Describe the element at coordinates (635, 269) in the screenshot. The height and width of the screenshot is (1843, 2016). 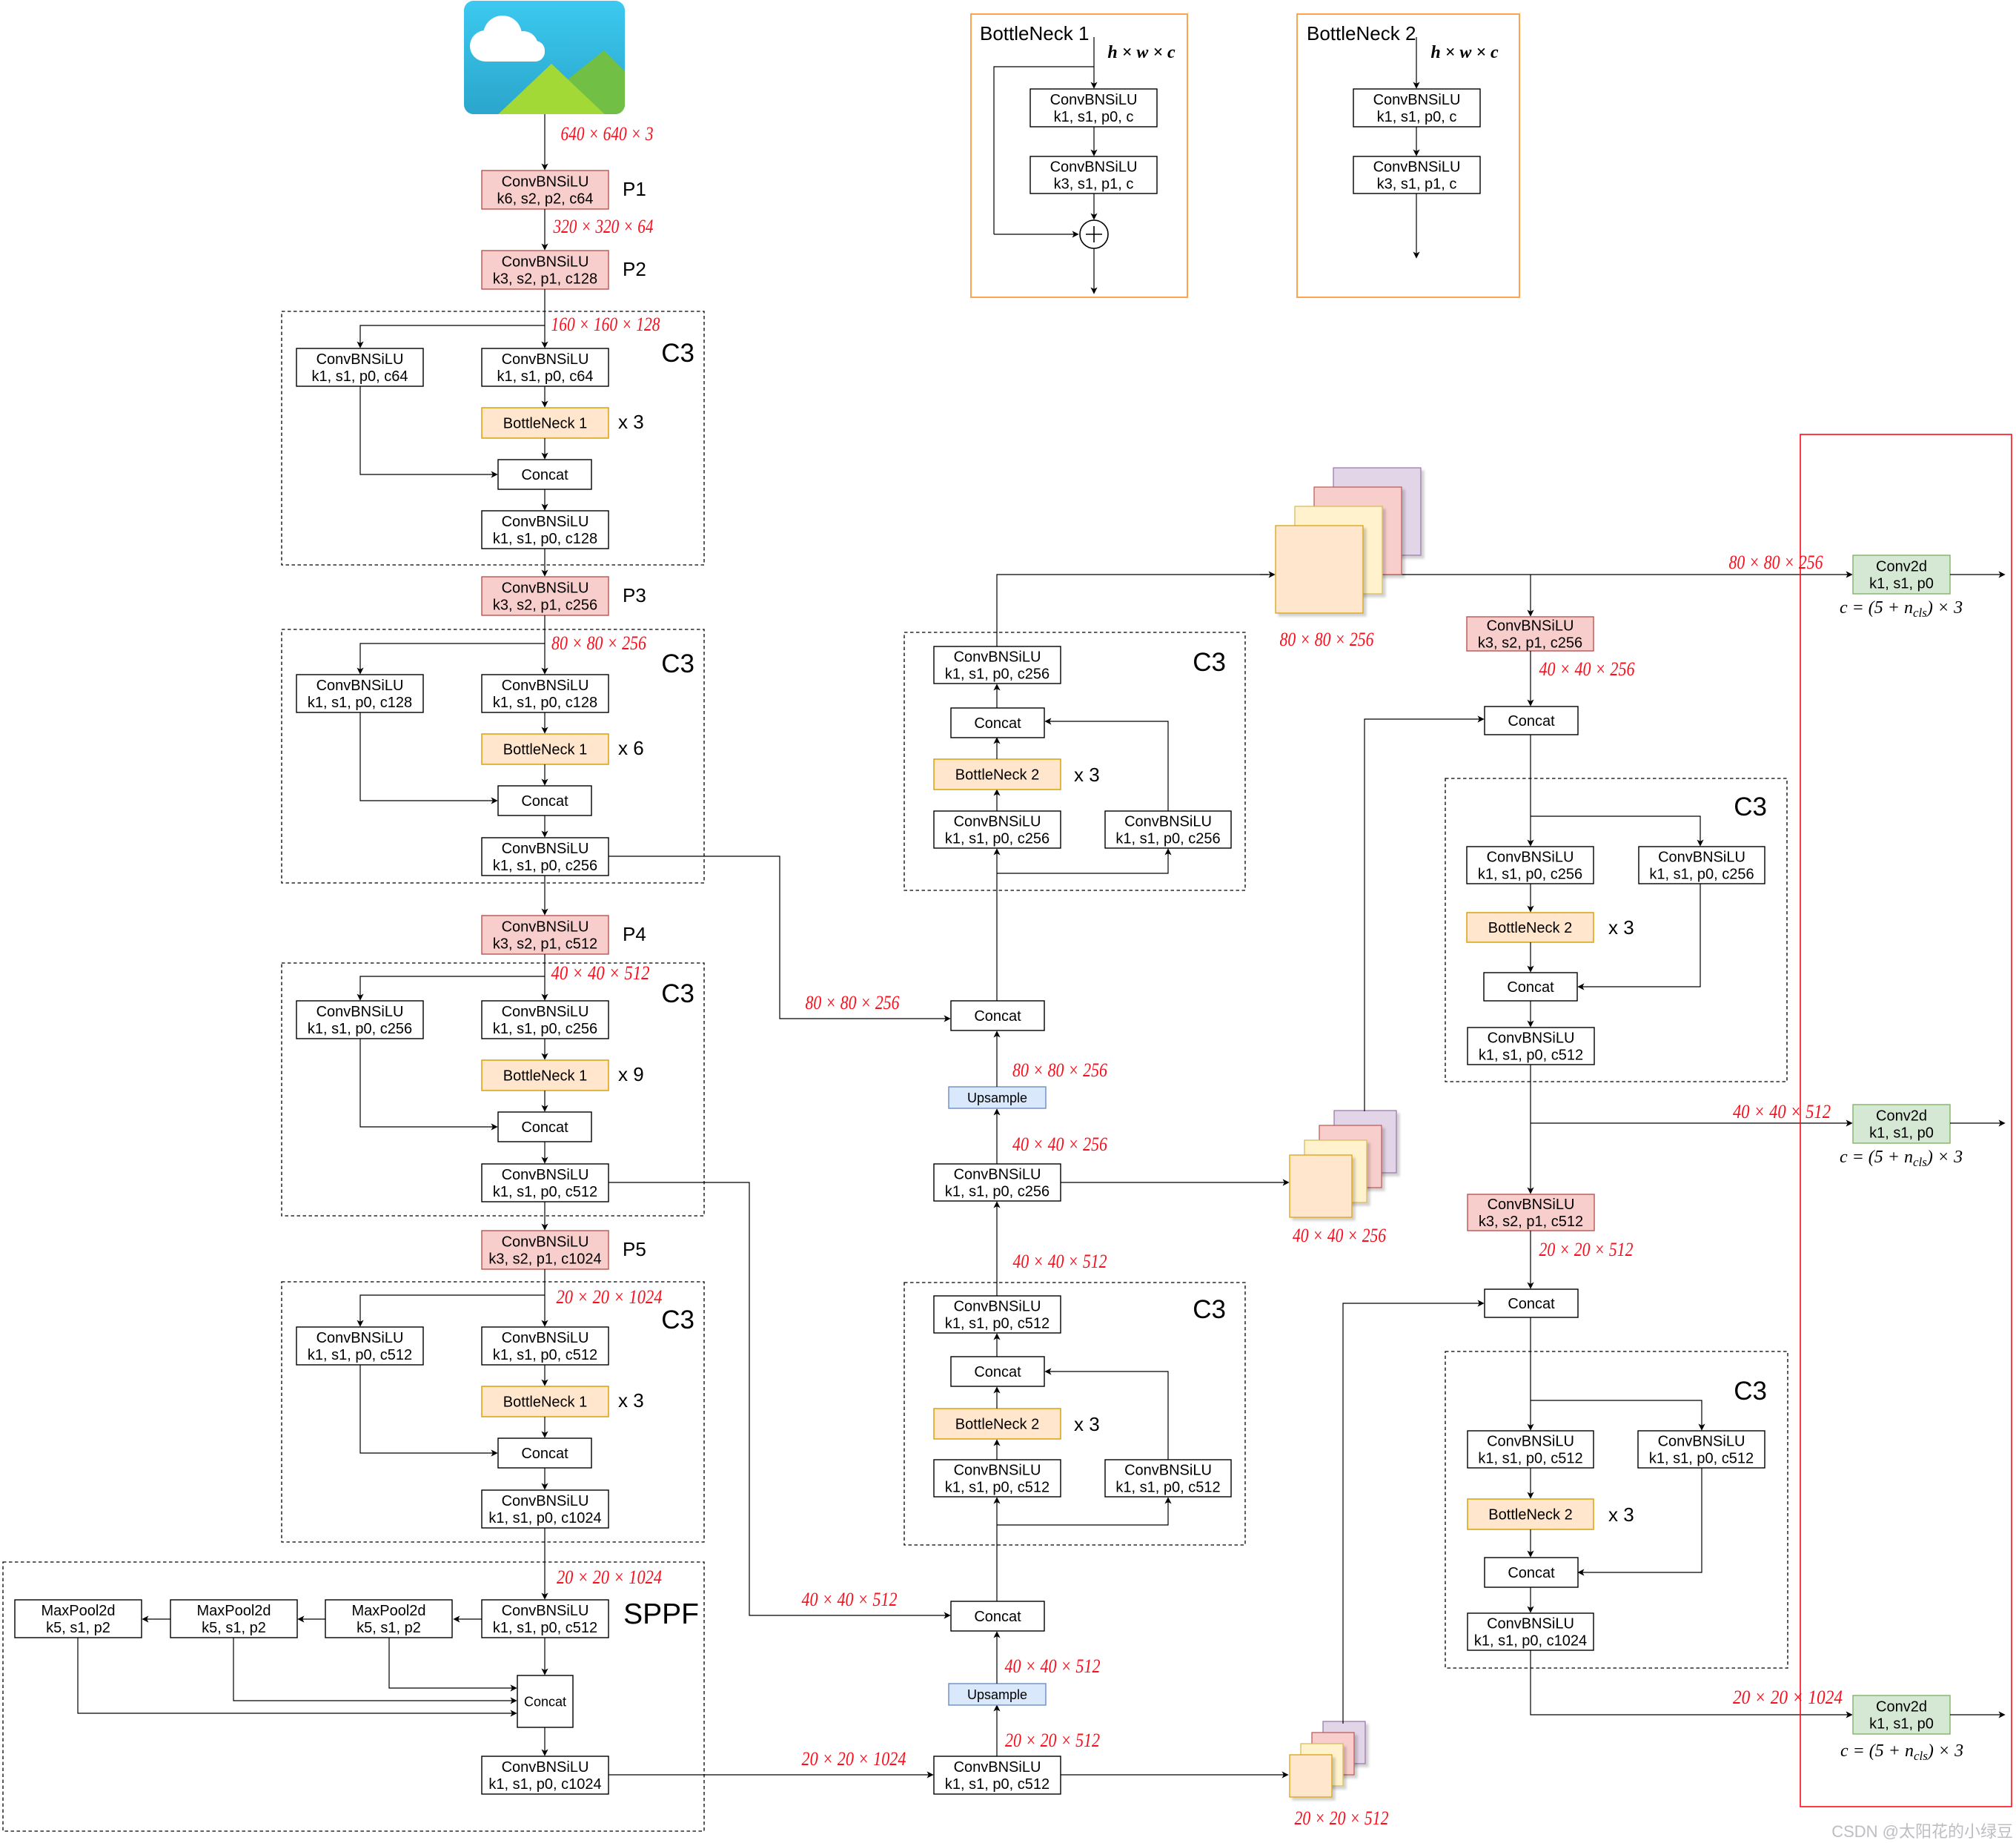
I see `svg-text: P2` at that location.